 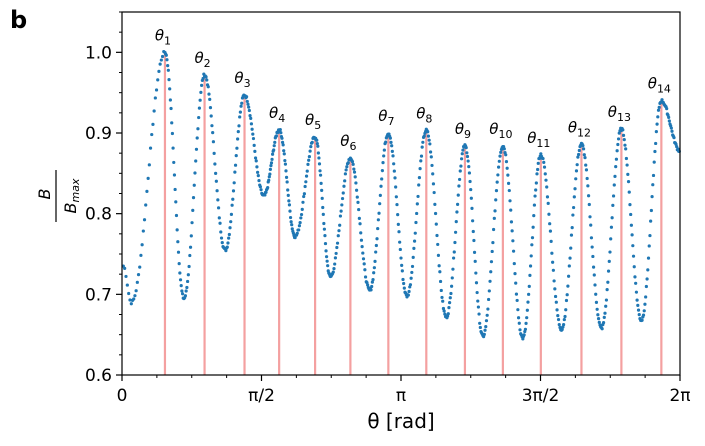 What do you see at coordinates (103, 198) in the screenshot?
I see `y-axis-ticks: 0.6 0.7 0.8 0.9 1.0` at bounding box center [103, 198].